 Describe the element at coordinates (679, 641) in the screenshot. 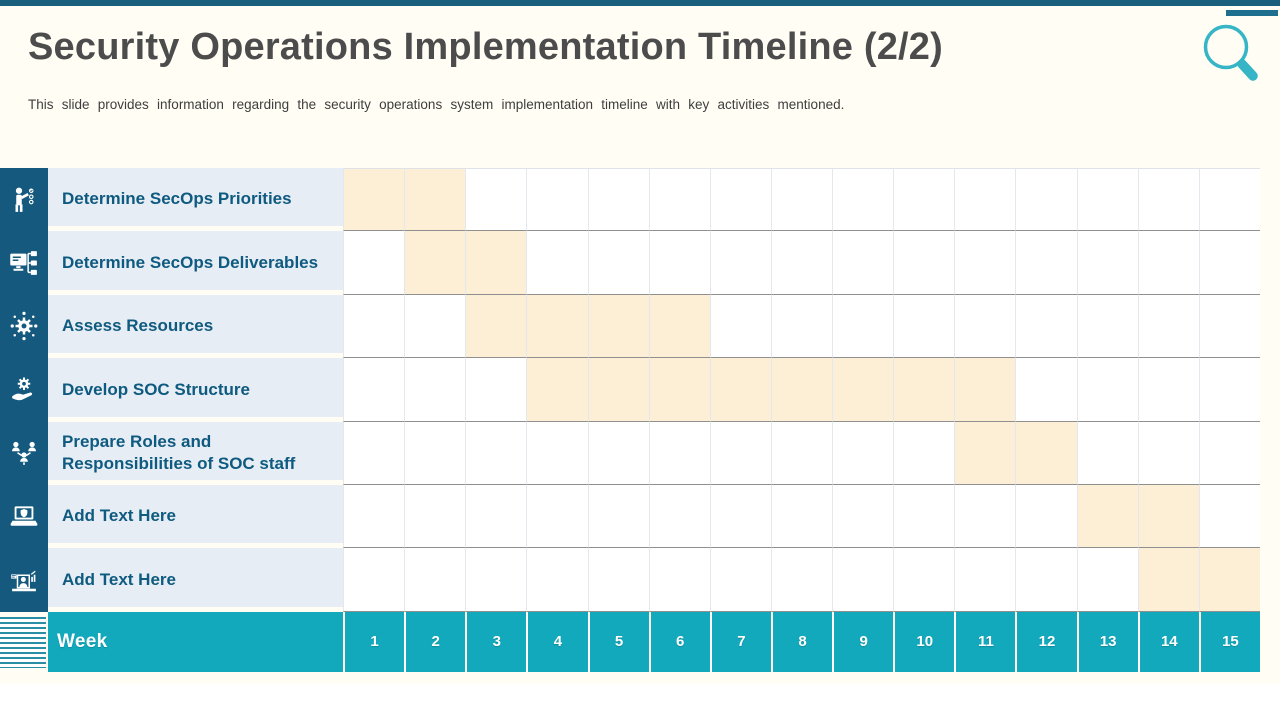

I see `week-number-6: 6` at that location.